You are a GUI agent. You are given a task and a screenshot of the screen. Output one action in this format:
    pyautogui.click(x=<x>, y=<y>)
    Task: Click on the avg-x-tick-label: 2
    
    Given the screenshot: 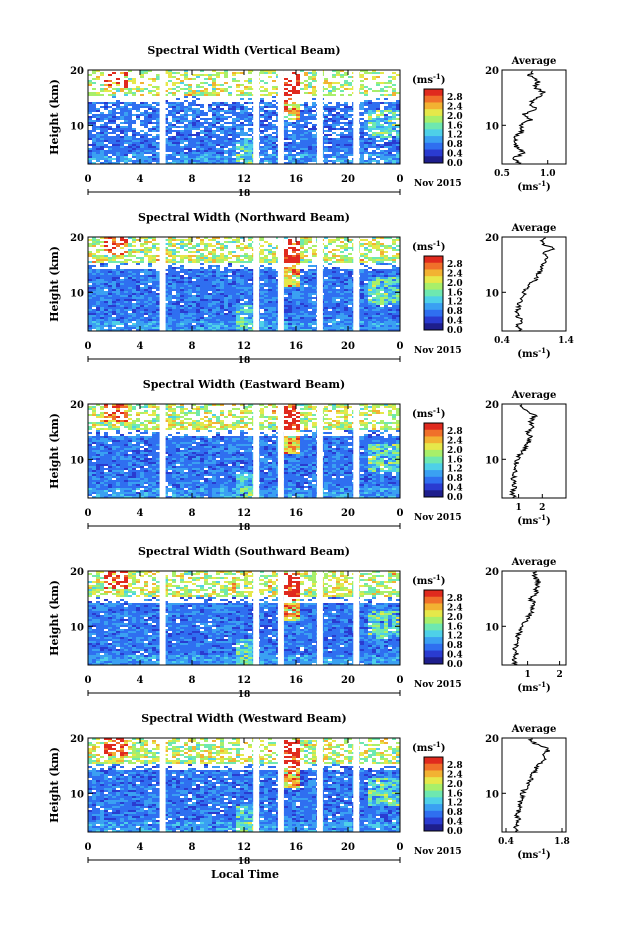 What is the action you would take?
    pyautogui.click(x=542, y=508)
    